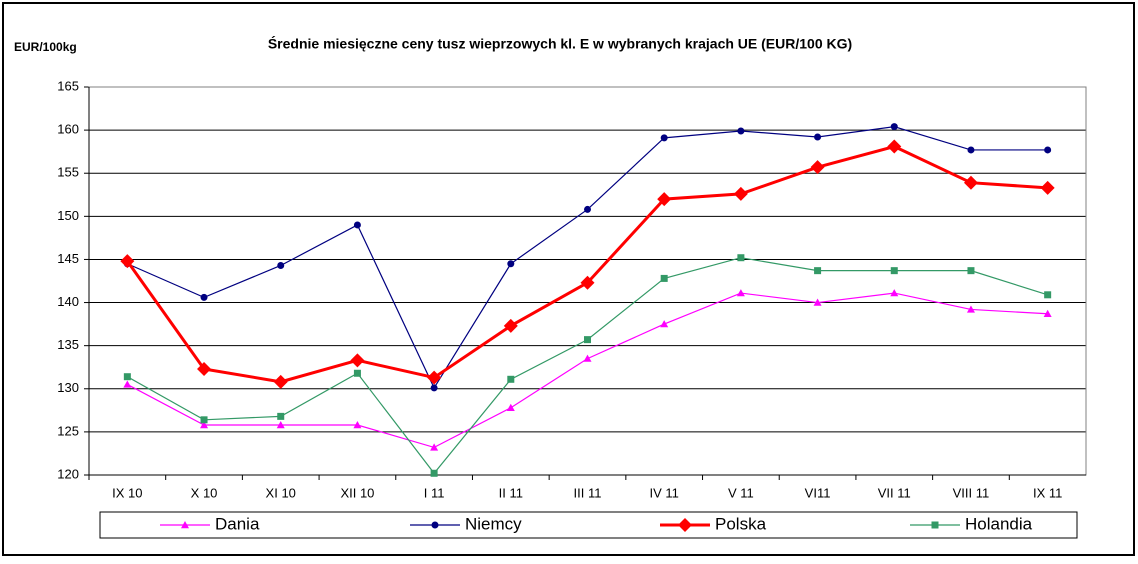 The height and width of the screenshot is (564, 1138). What do you see at coordinates (588, 492) in the screenshot?
I see `x-tick-label: III 11` at bounding box center [588, 492].